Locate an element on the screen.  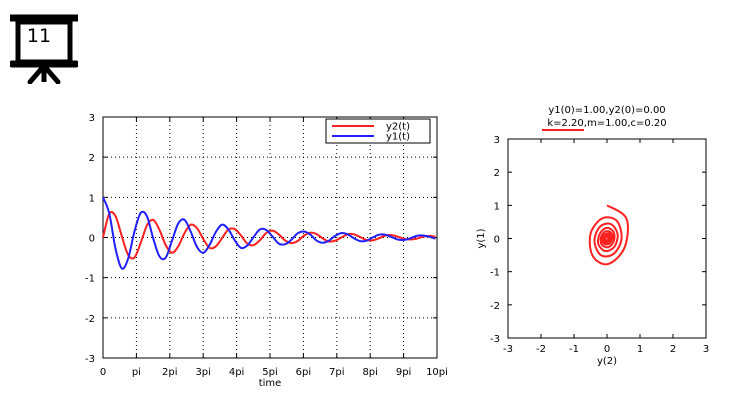
series-line-y2(t) is located at coordinates (269, 235).